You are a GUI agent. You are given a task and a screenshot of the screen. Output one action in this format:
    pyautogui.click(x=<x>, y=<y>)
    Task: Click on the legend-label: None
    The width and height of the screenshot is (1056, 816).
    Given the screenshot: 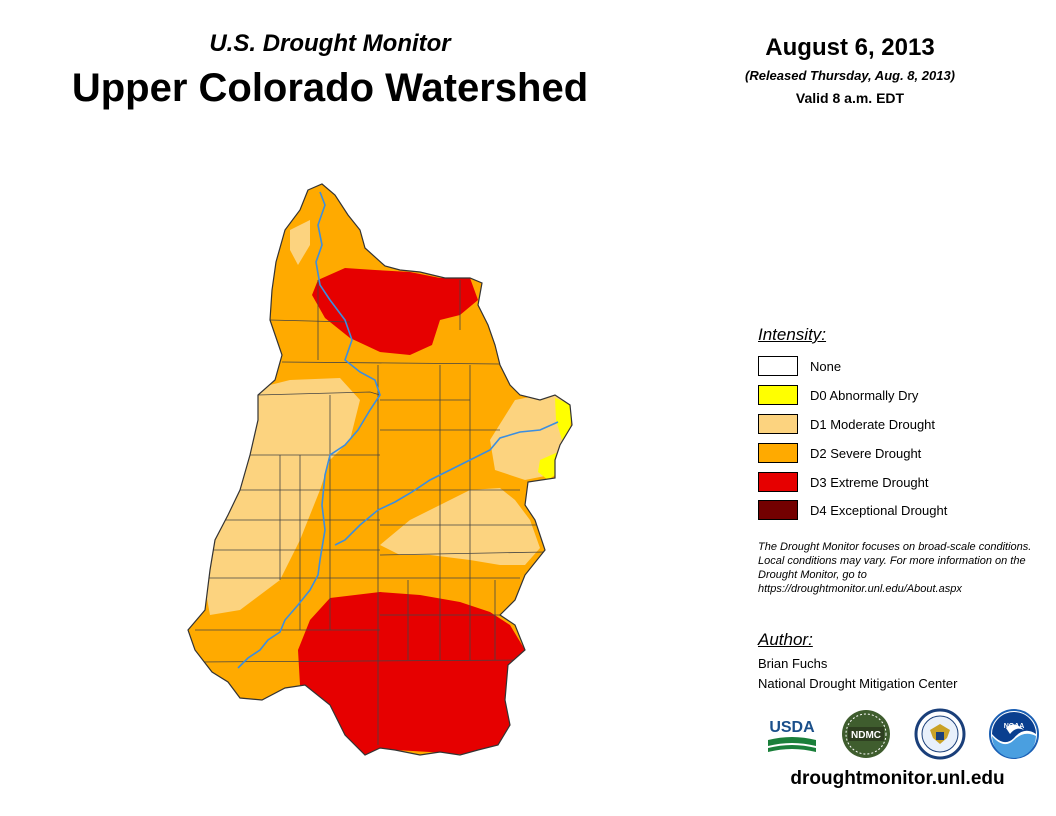 What is the action you would take?
    pyautogui.click(x=826, y=366)
    